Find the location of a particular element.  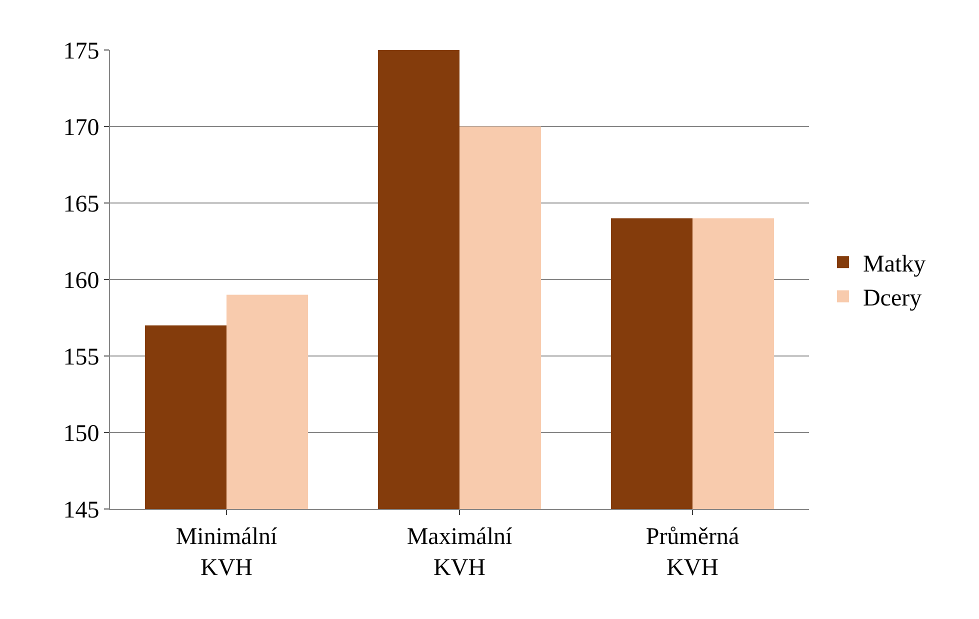

y-tick-label: 155 is located at coordinates (81, 357).